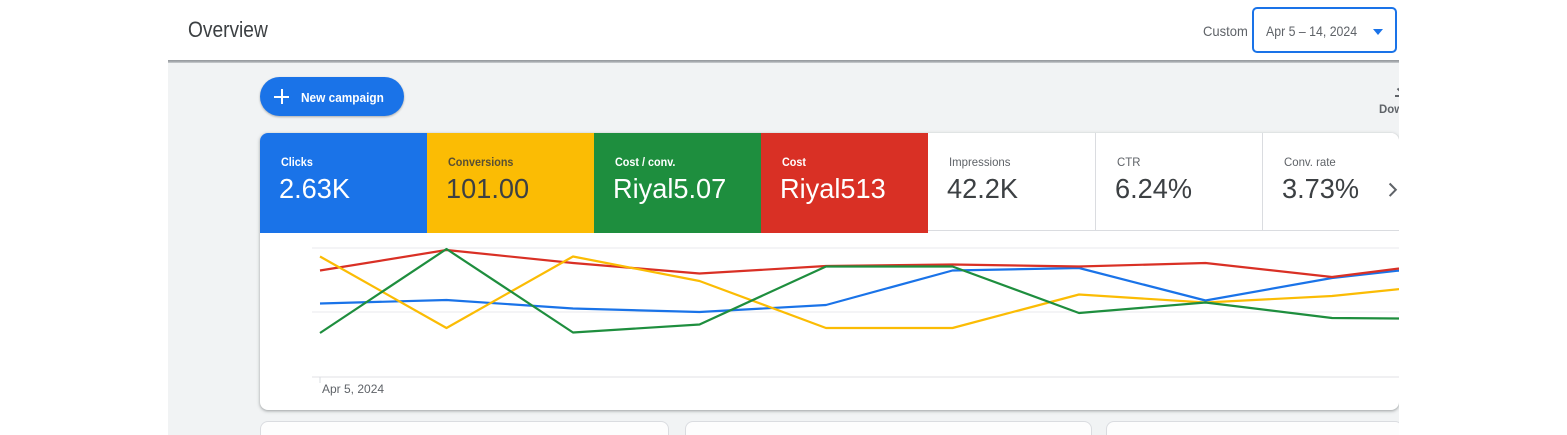 The image size is (1567, 435). I want to click on svg-text: Apr 5, 2024, so click(353, 389).